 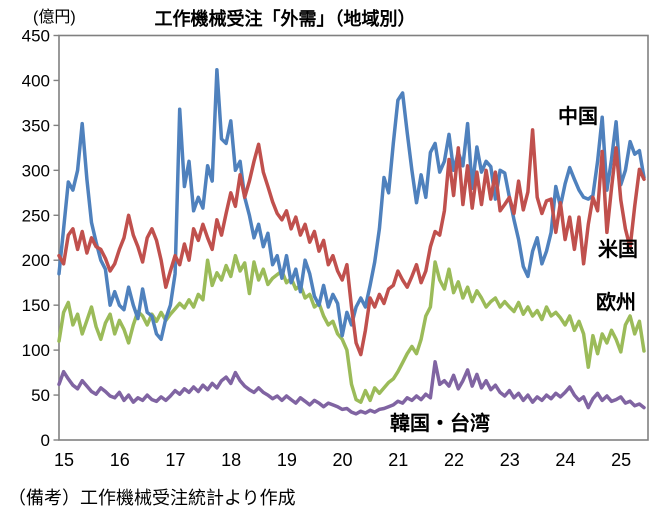 I want to click on x-tick-label: 21, so click(x=398, y=460).